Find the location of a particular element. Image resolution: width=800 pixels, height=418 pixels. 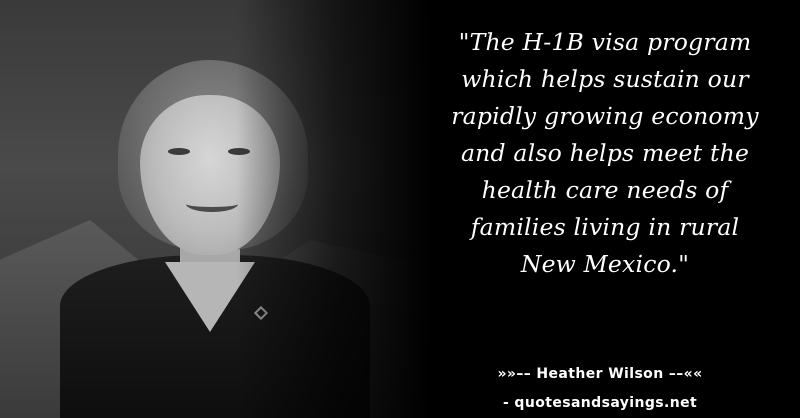

quote-line: rapidly growing economy is located at coordinates (605, 116).